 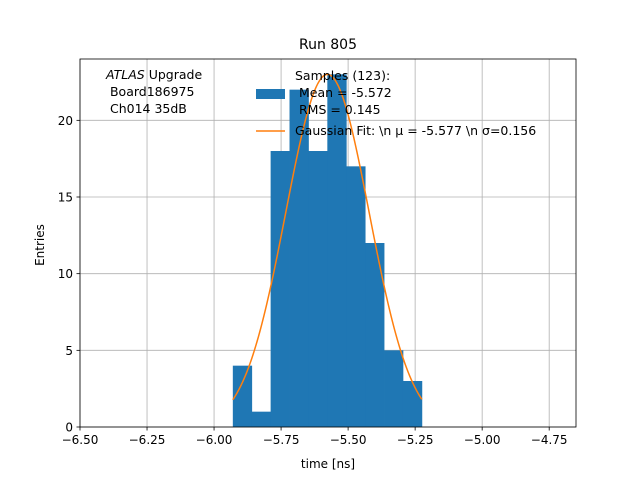 I want to click on annotation-line-1: ATLAS Upgrade, so click(x=153, y=74).